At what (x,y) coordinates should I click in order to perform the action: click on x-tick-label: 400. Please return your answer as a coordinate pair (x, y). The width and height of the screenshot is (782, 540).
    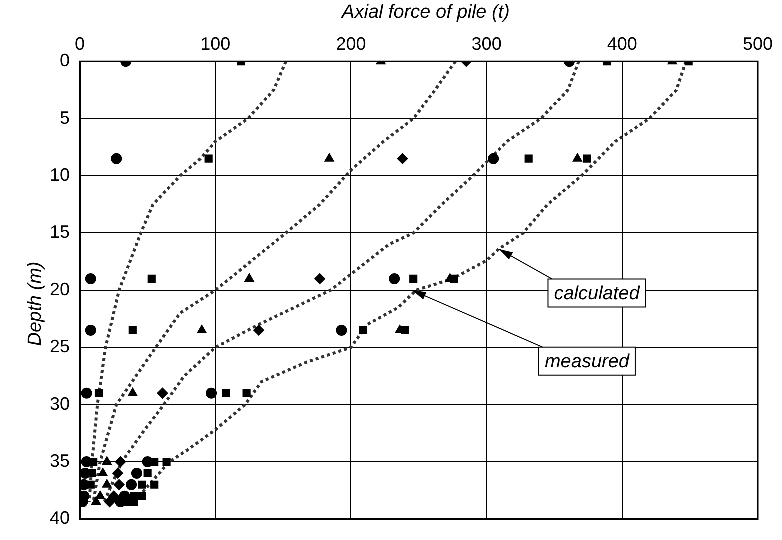
    Looking at the image, I should click on (622, 44).